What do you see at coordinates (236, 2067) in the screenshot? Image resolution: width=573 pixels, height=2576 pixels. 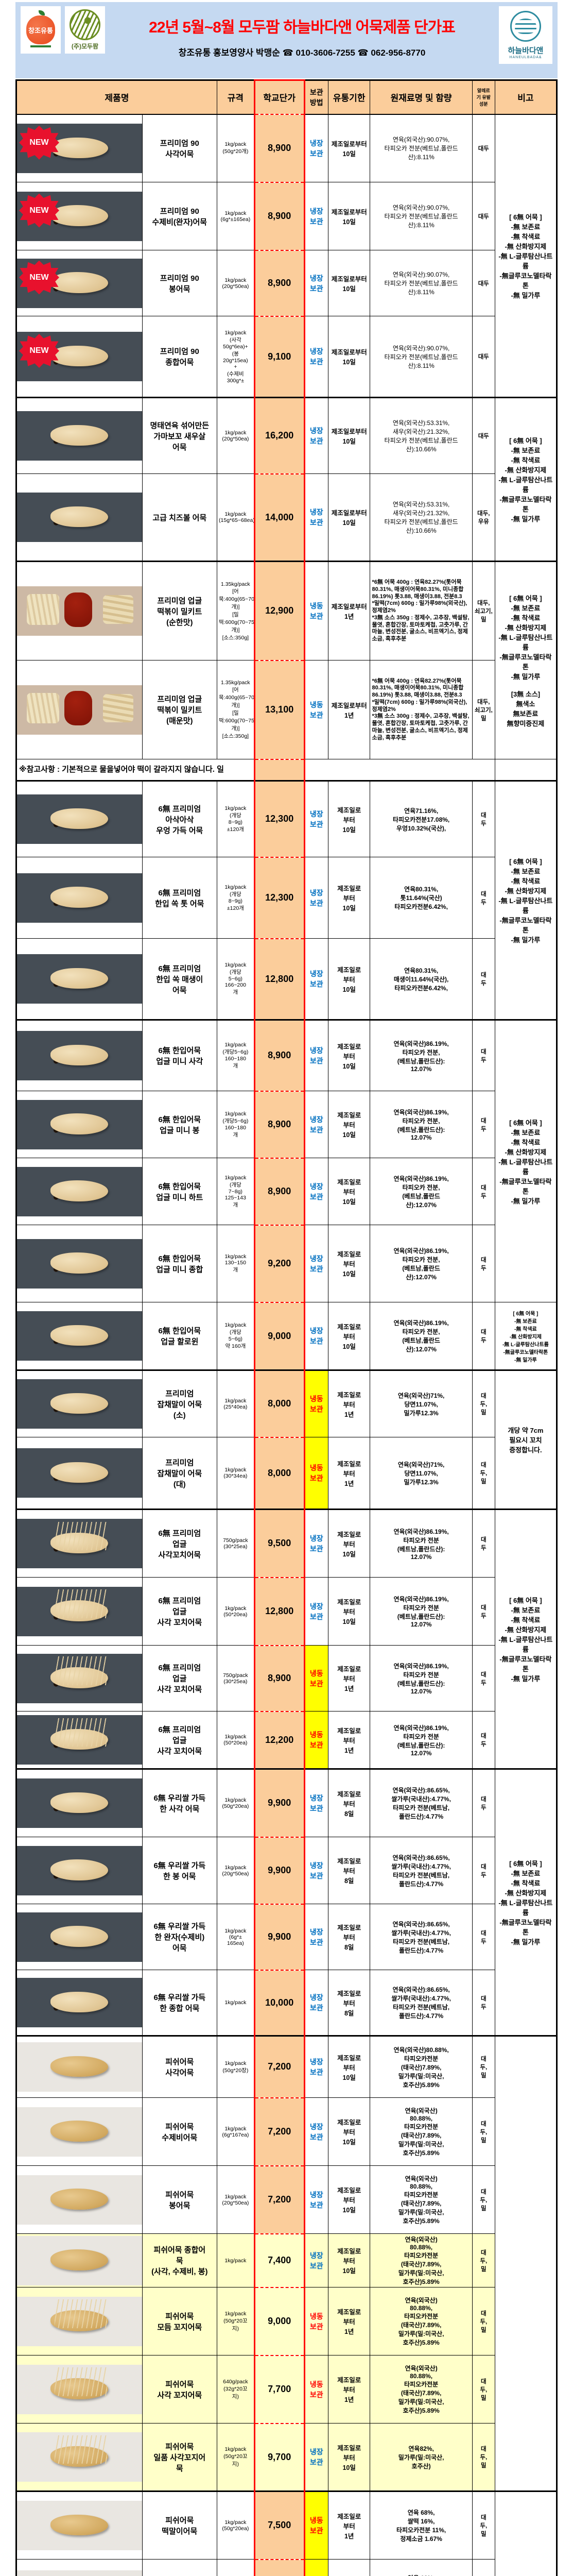 I see `product-spec: 1kg/pack (50g*20장)` at bounding box center [236, 2067].